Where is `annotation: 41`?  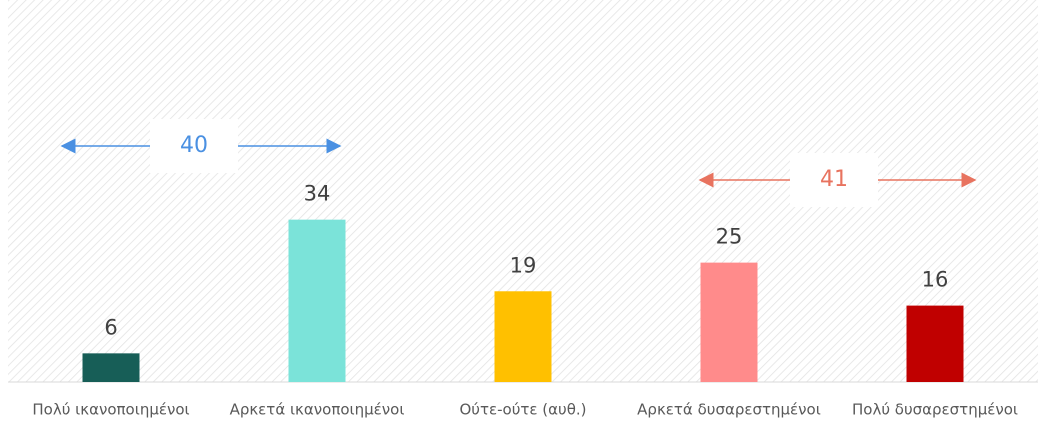
annotation: 41 is located at coordinates (834, 179).